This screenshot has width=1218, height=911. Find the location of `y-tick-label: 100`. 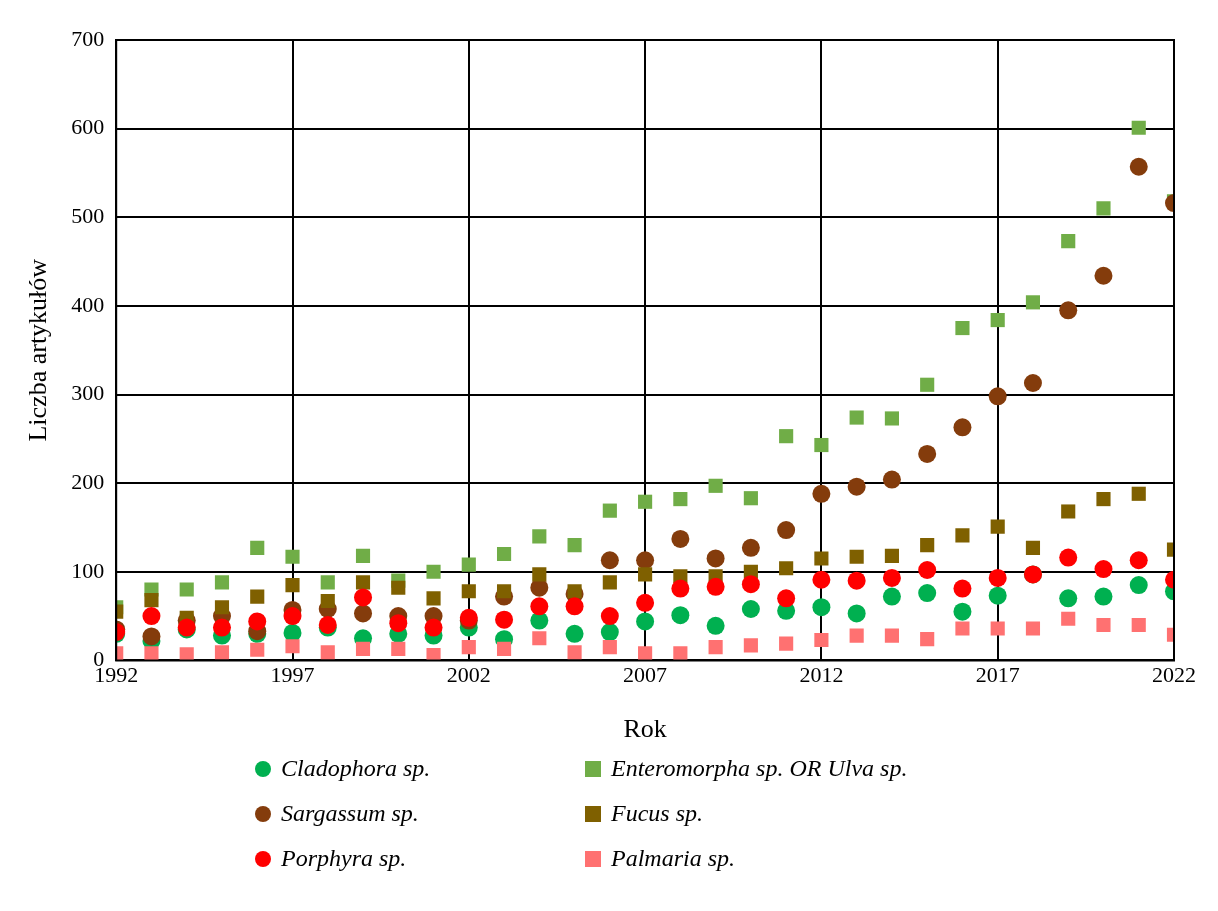

y-tick-label: 100 is located at coordinates (88, 570).